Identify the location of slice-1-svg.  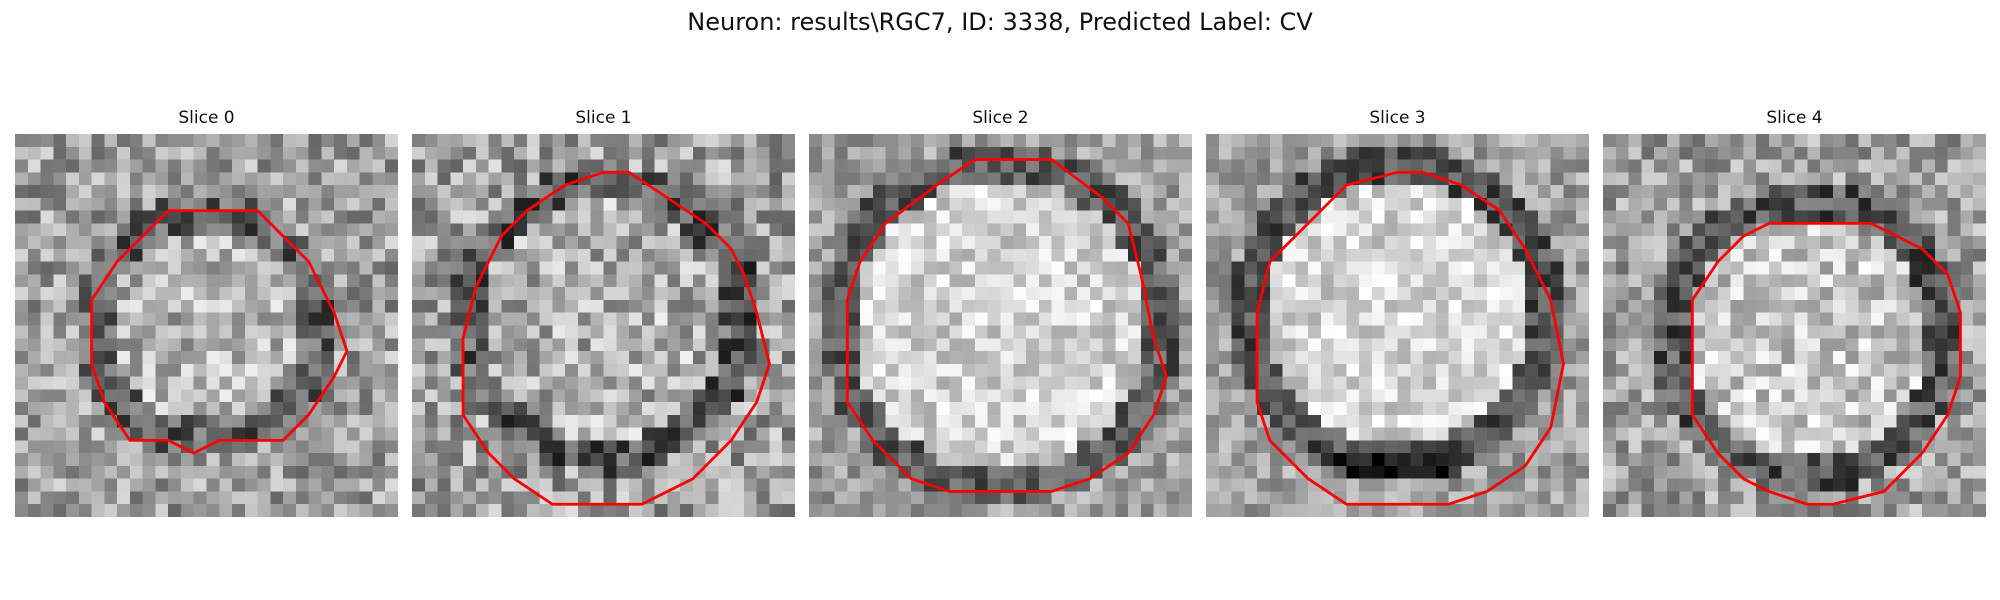
(603, 325).